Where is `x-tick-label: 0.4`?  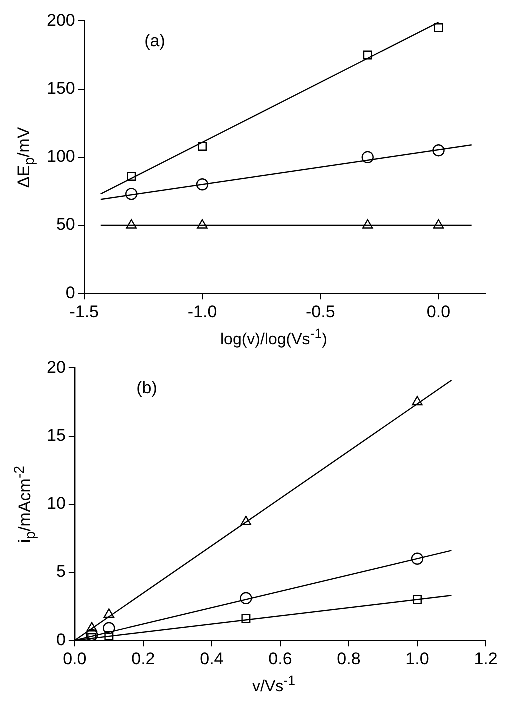
x-tick-label: 0.4 is located at coordinates (212, 658).